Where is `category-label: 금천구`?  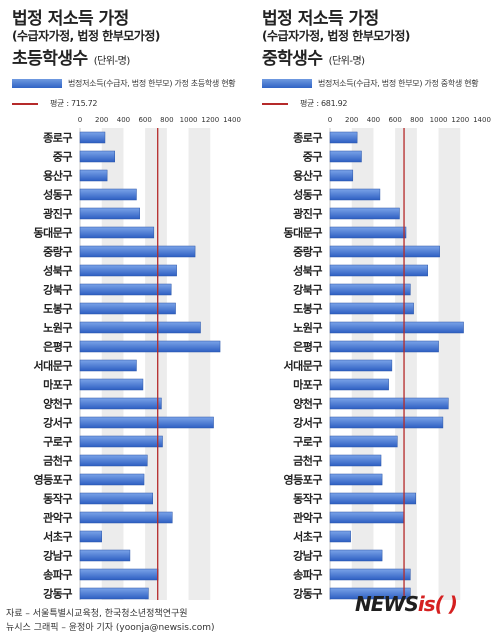
category-label: 금천구 is located at coordinates (307, 461).